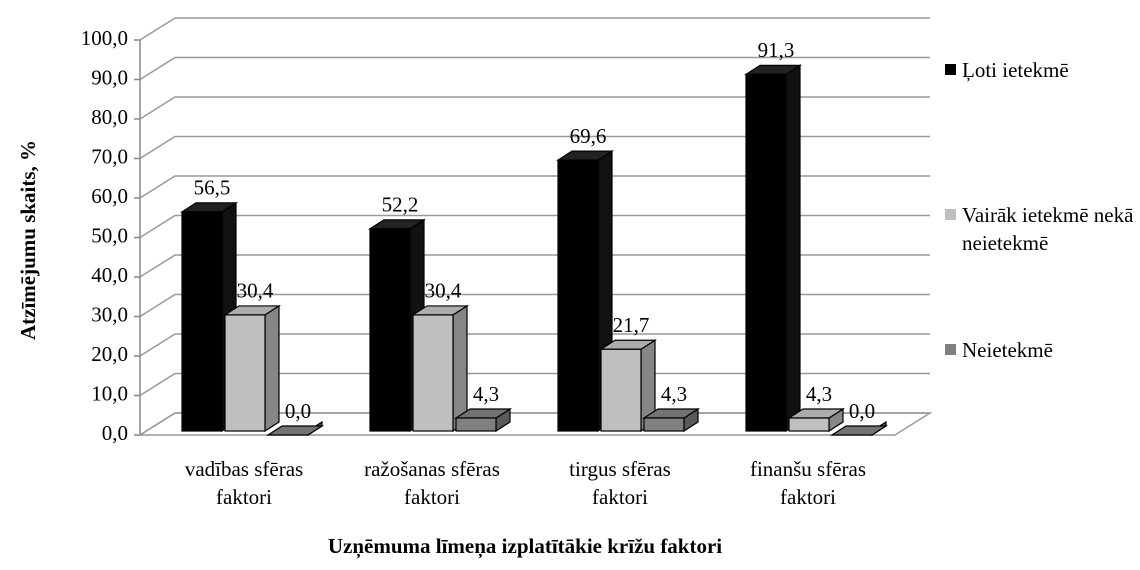 Image resolution: width=1140 pixels, height=570 pixels. What do you see at coordinates (109, 156) in the screenshot?
I see `y-tick-label: 70,0` at bounding box center [109, 156].